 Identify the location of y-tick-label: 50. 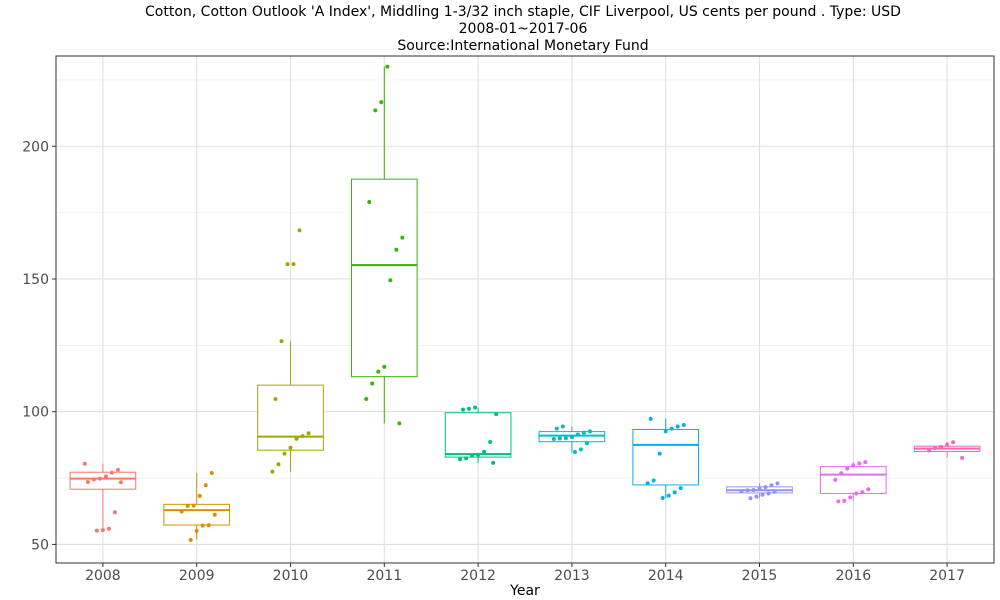
(40, 545).